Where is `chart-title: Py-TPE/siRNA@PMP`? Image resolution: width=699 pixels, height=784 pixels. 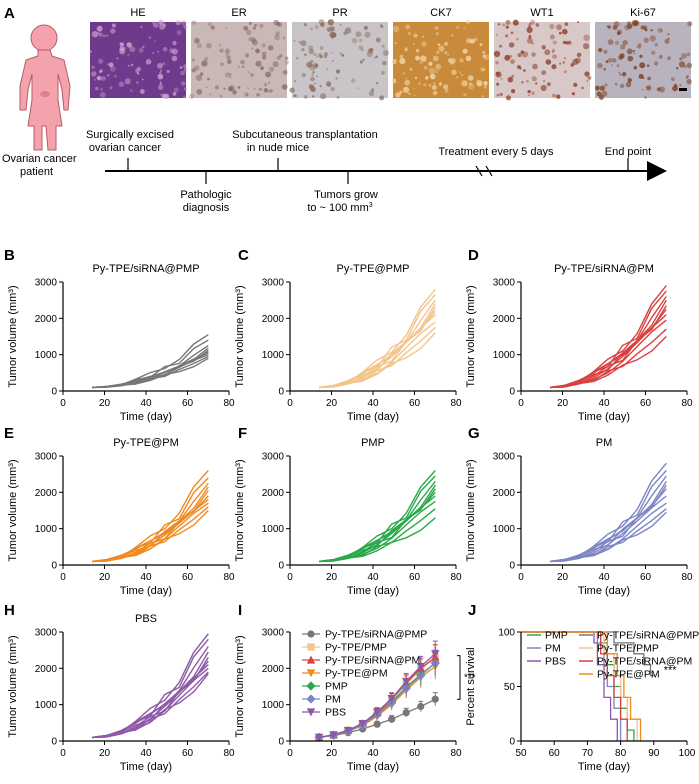
chart-title: Py-TPE/siRNA@PMP is located at coordinates (145, 269).